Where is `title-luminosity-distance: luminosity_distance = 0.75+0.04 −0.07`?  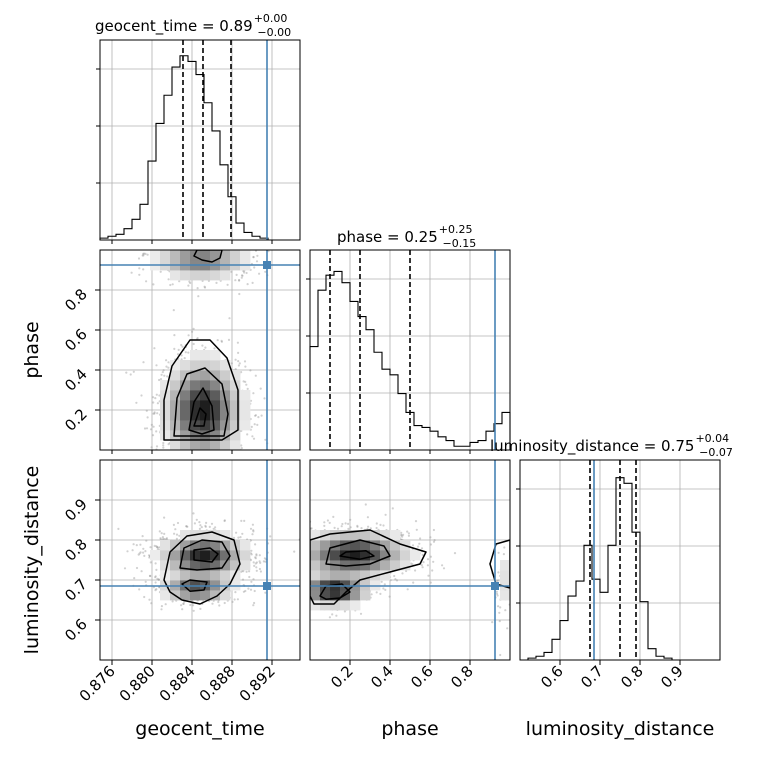
title-luminosity-distance: luminosity_distance = 0.75+0.04 −0.07 is located at coordinates (611, 445).